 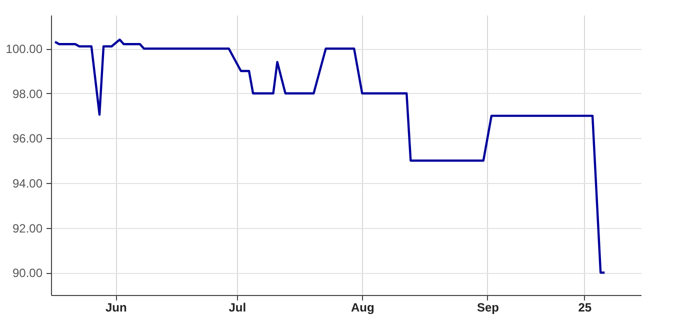 What do you see at coordinates (585, 307) in the screenshot?
I see `x-tick-label: 25` at bounding box center [585, 307].